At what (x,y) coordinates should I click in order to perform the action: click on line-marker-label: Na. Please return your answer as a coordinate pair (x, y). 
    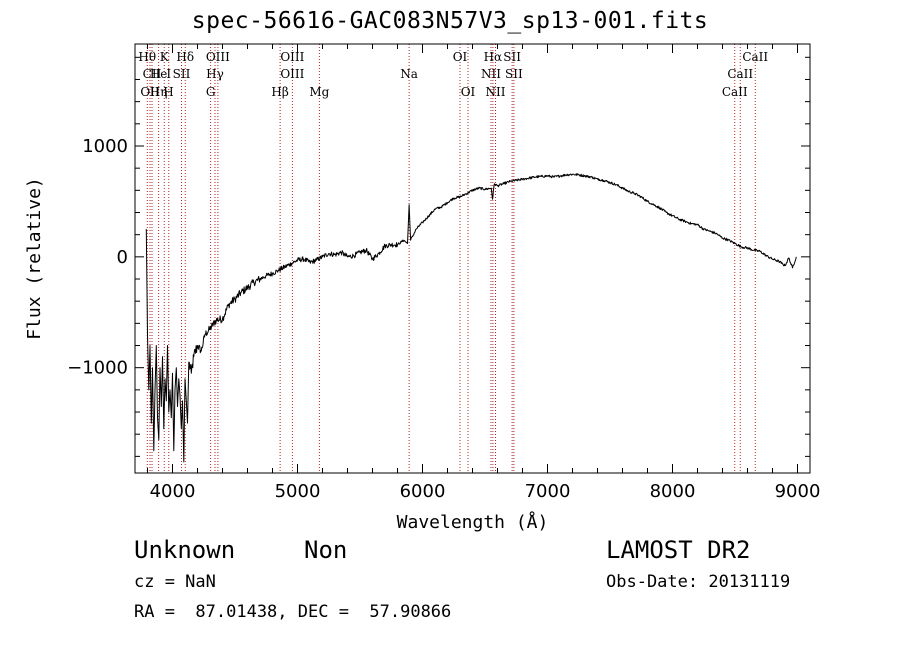
    Looking at the image, I should click on (409, 74).